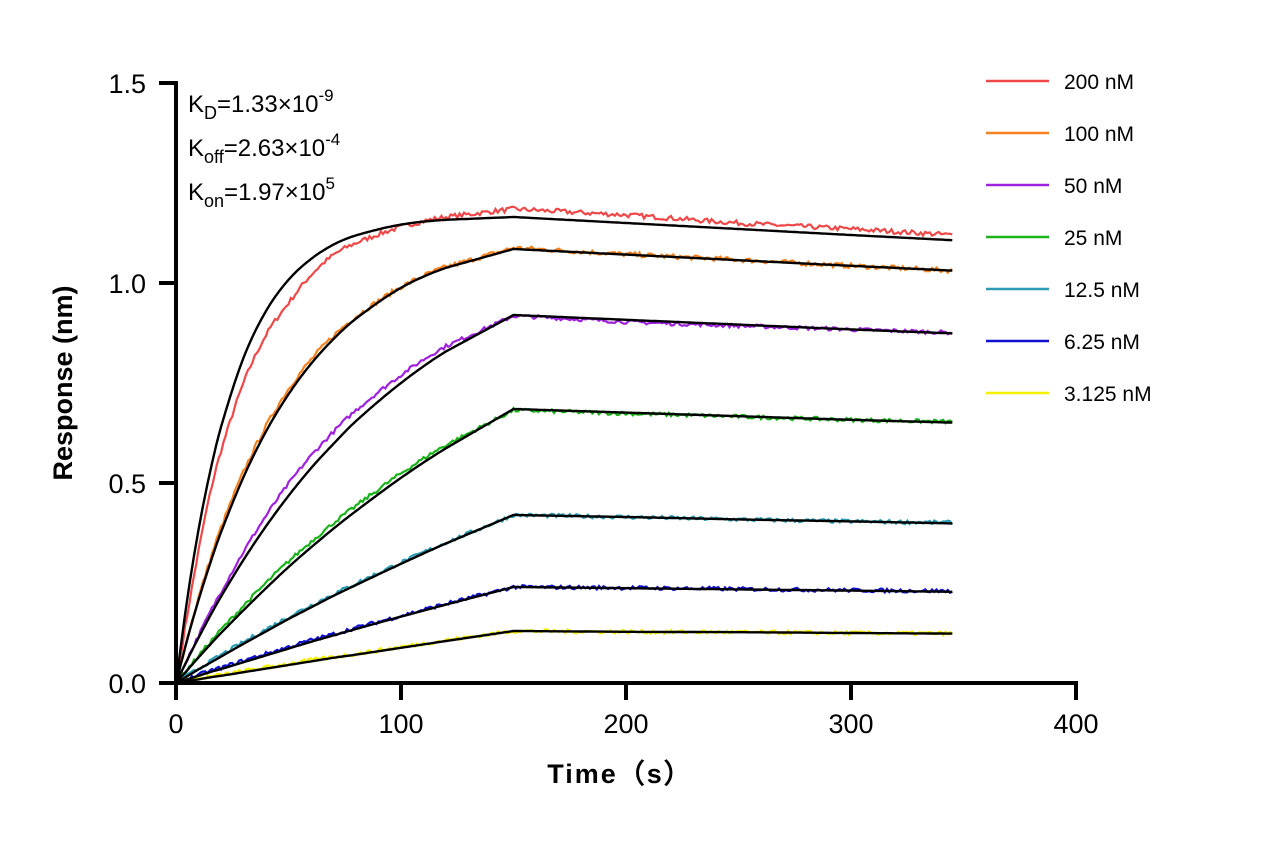 This screenshot has height=841, width=1274. What do you see at coordinates (1093, 238) in the screenshot?
I see `legend-label: 25 nM` at bounding box center [1093, 238].